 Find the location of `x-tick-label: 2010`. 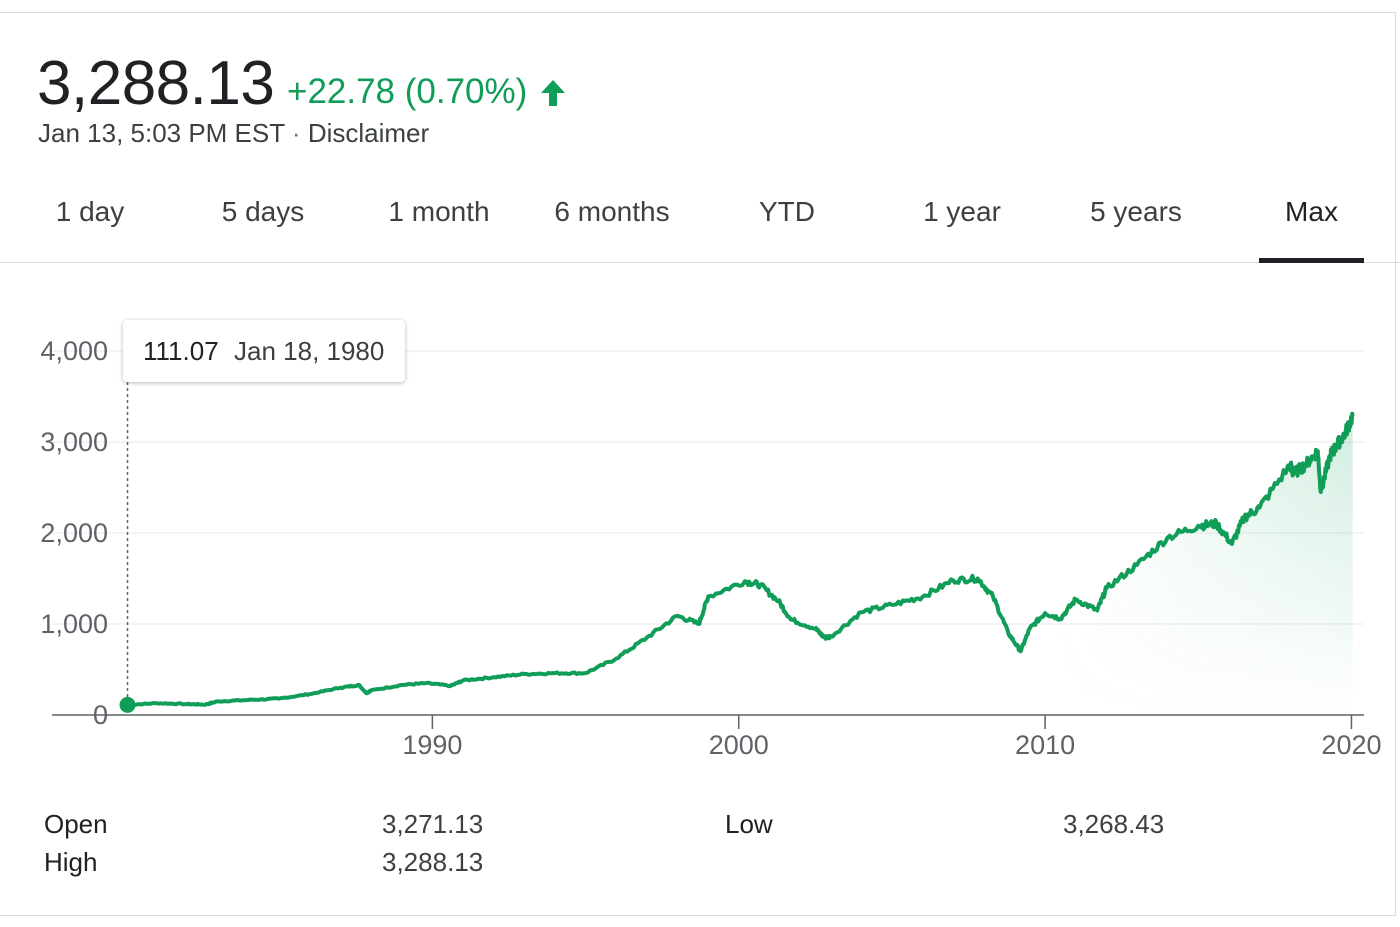

x-tick-label: 2010 is located at coordinates (1045, 745).